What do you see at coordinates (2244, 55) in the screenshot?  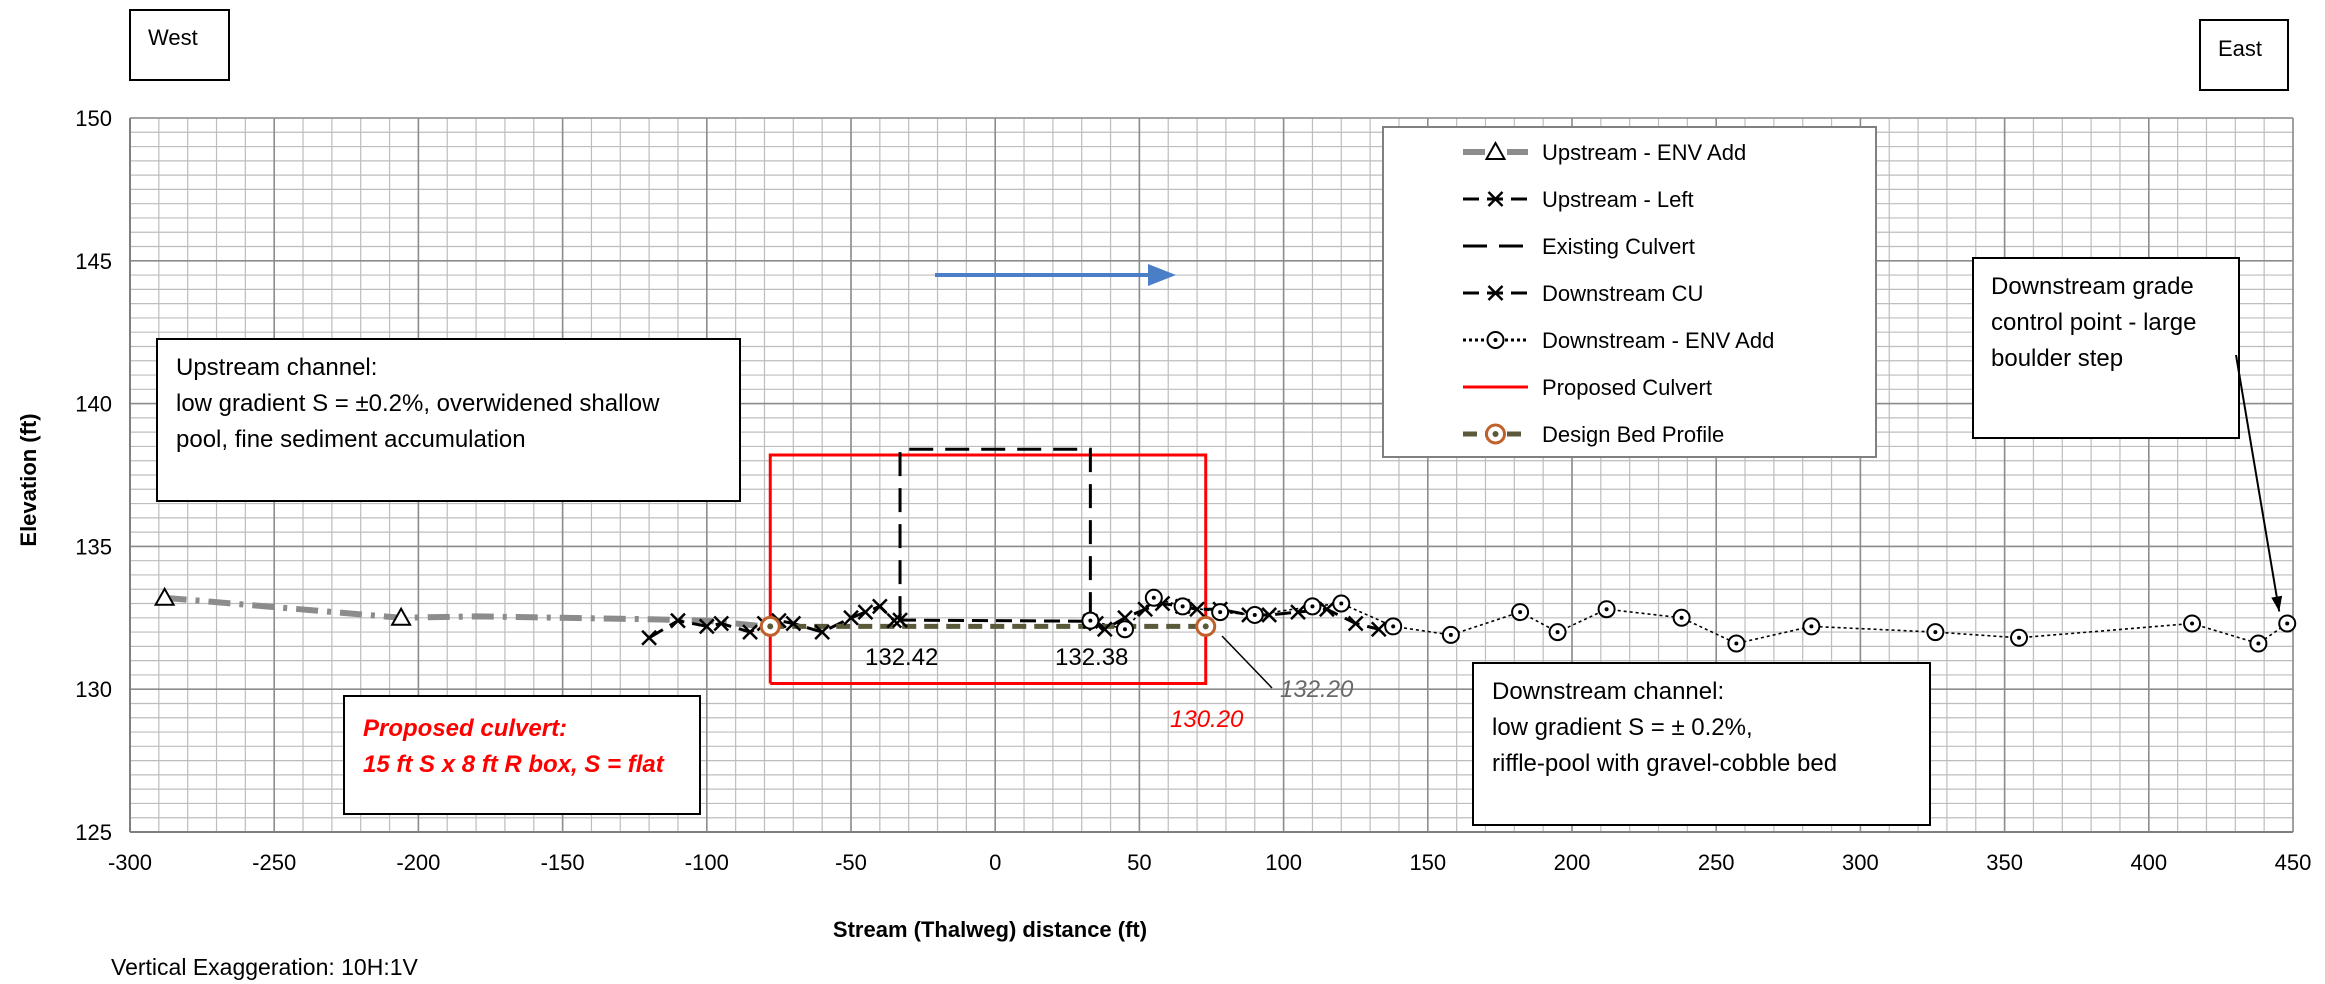 I see `east-box` at bounding box center [2244, 55].